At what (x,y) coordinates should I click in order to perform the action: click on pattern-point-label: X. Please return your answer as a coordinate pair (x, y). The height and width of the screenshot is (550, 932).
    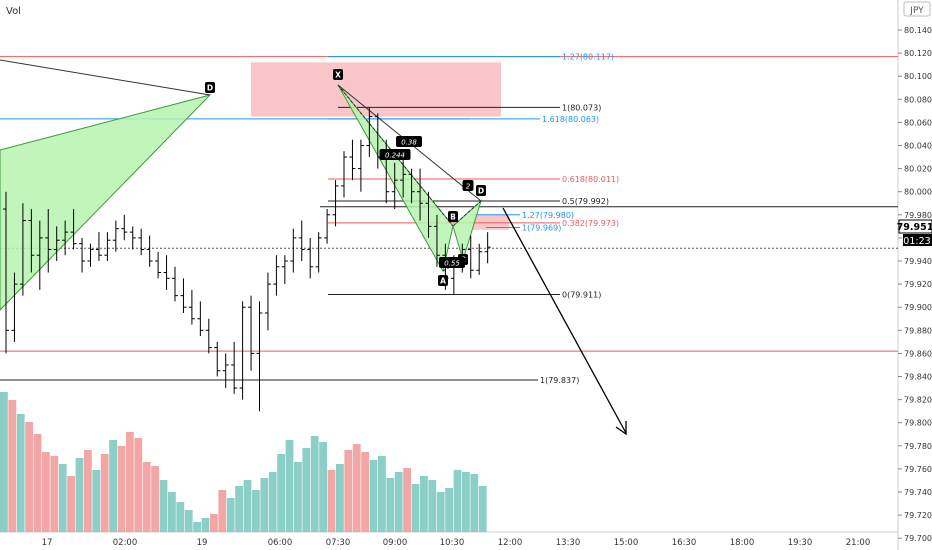
    Looking at the image, I should click on (338, 75).